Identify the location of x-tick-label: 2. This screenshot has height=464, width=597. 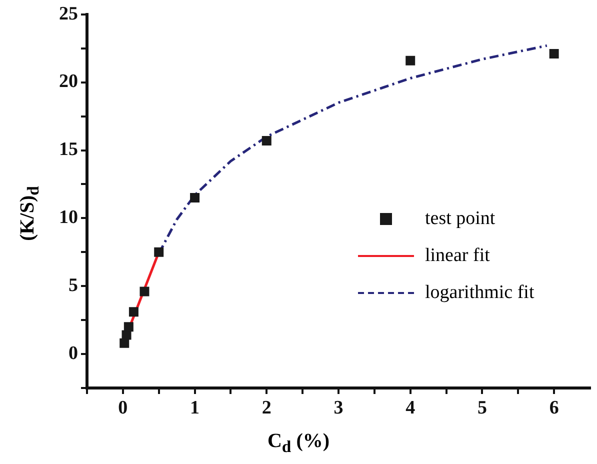
(267, 407).